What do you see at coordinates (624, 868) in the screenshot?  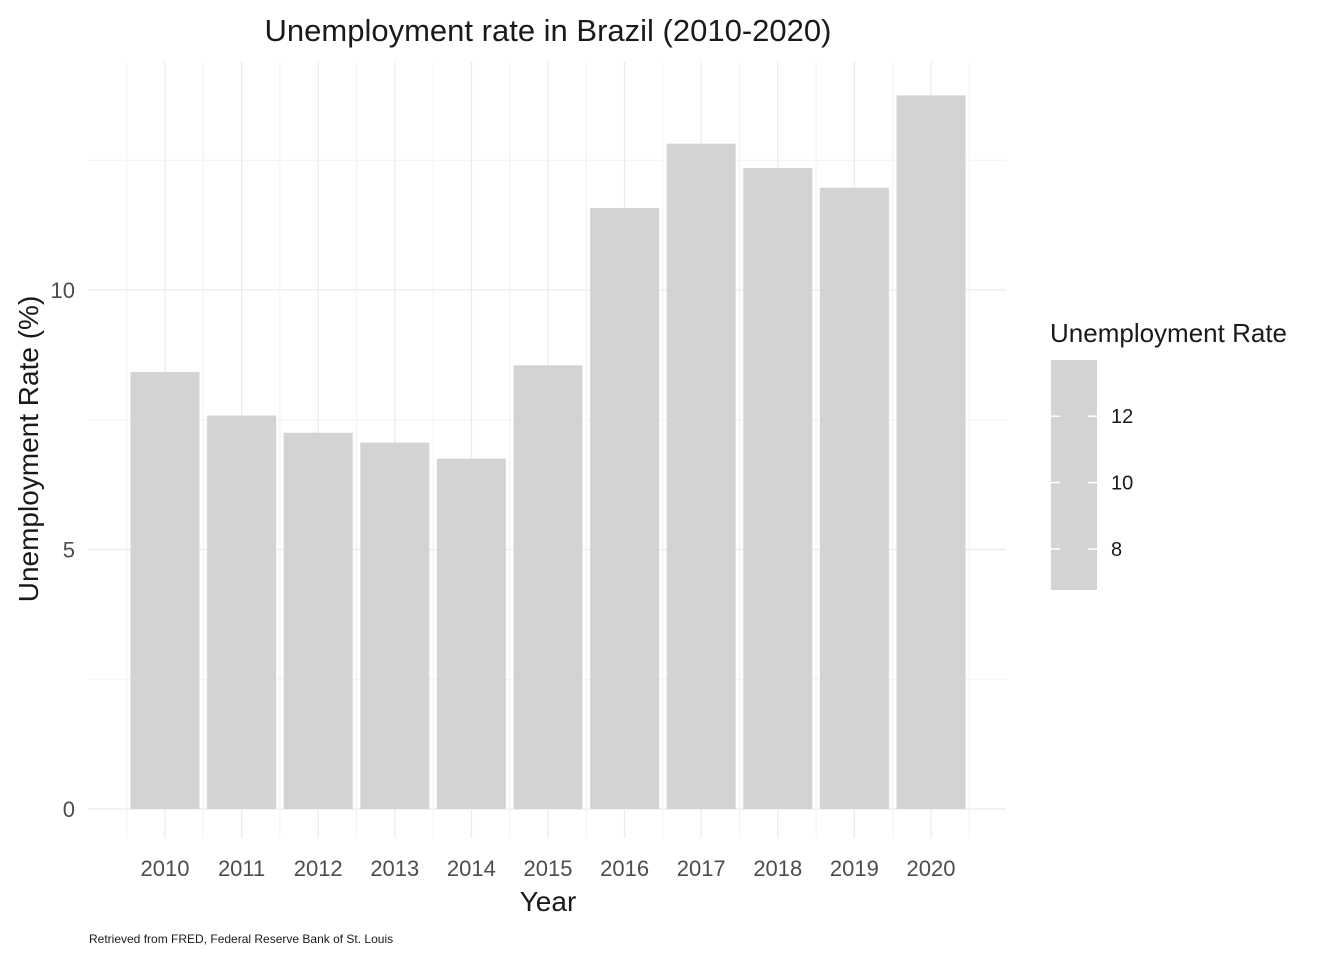 I see `x-tick-label: 2016` at bounding box center [624, 868].